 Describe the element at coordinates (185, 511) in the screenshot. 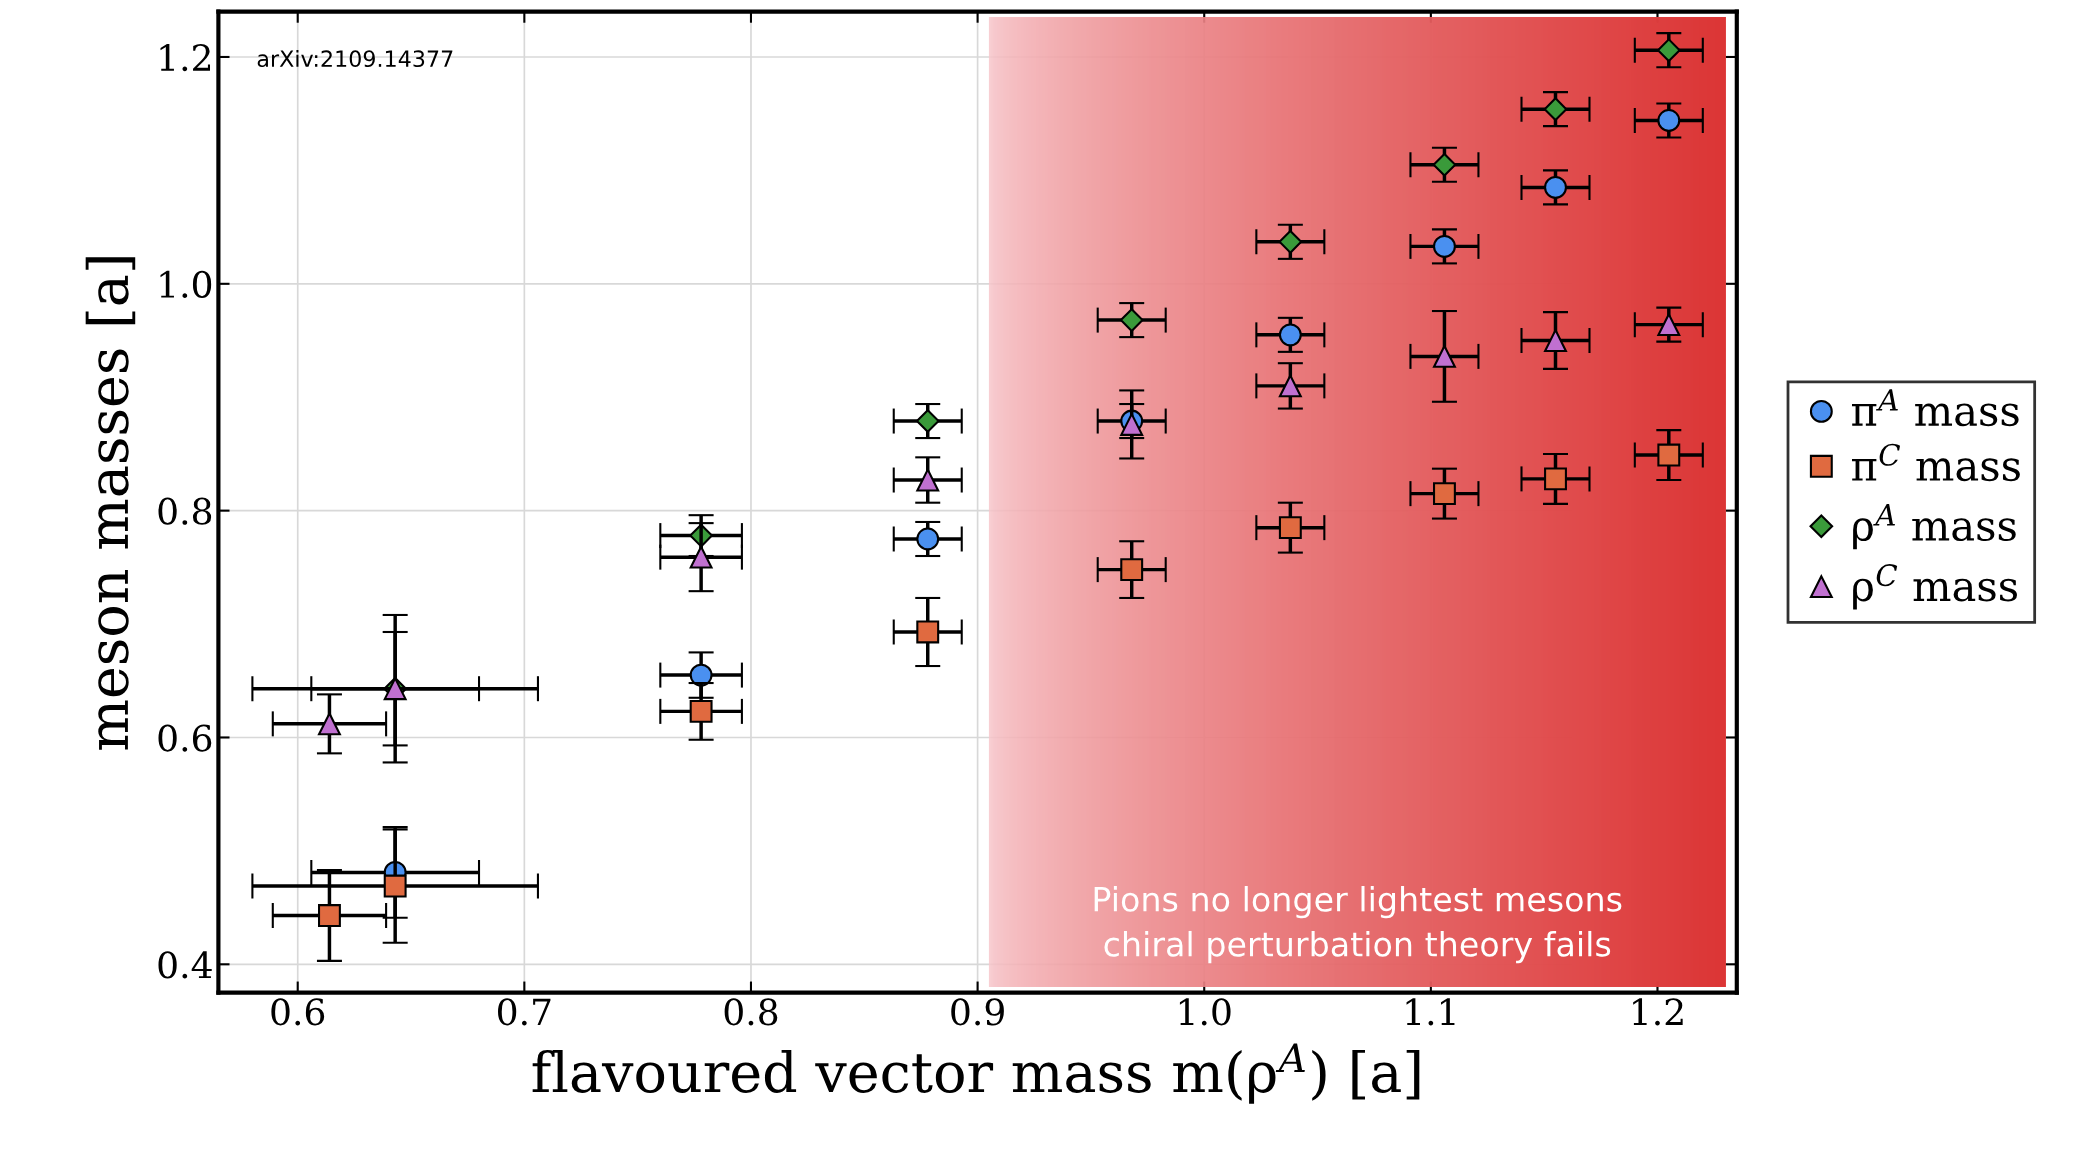

I see `y-tick-label: 0.8` at that location.